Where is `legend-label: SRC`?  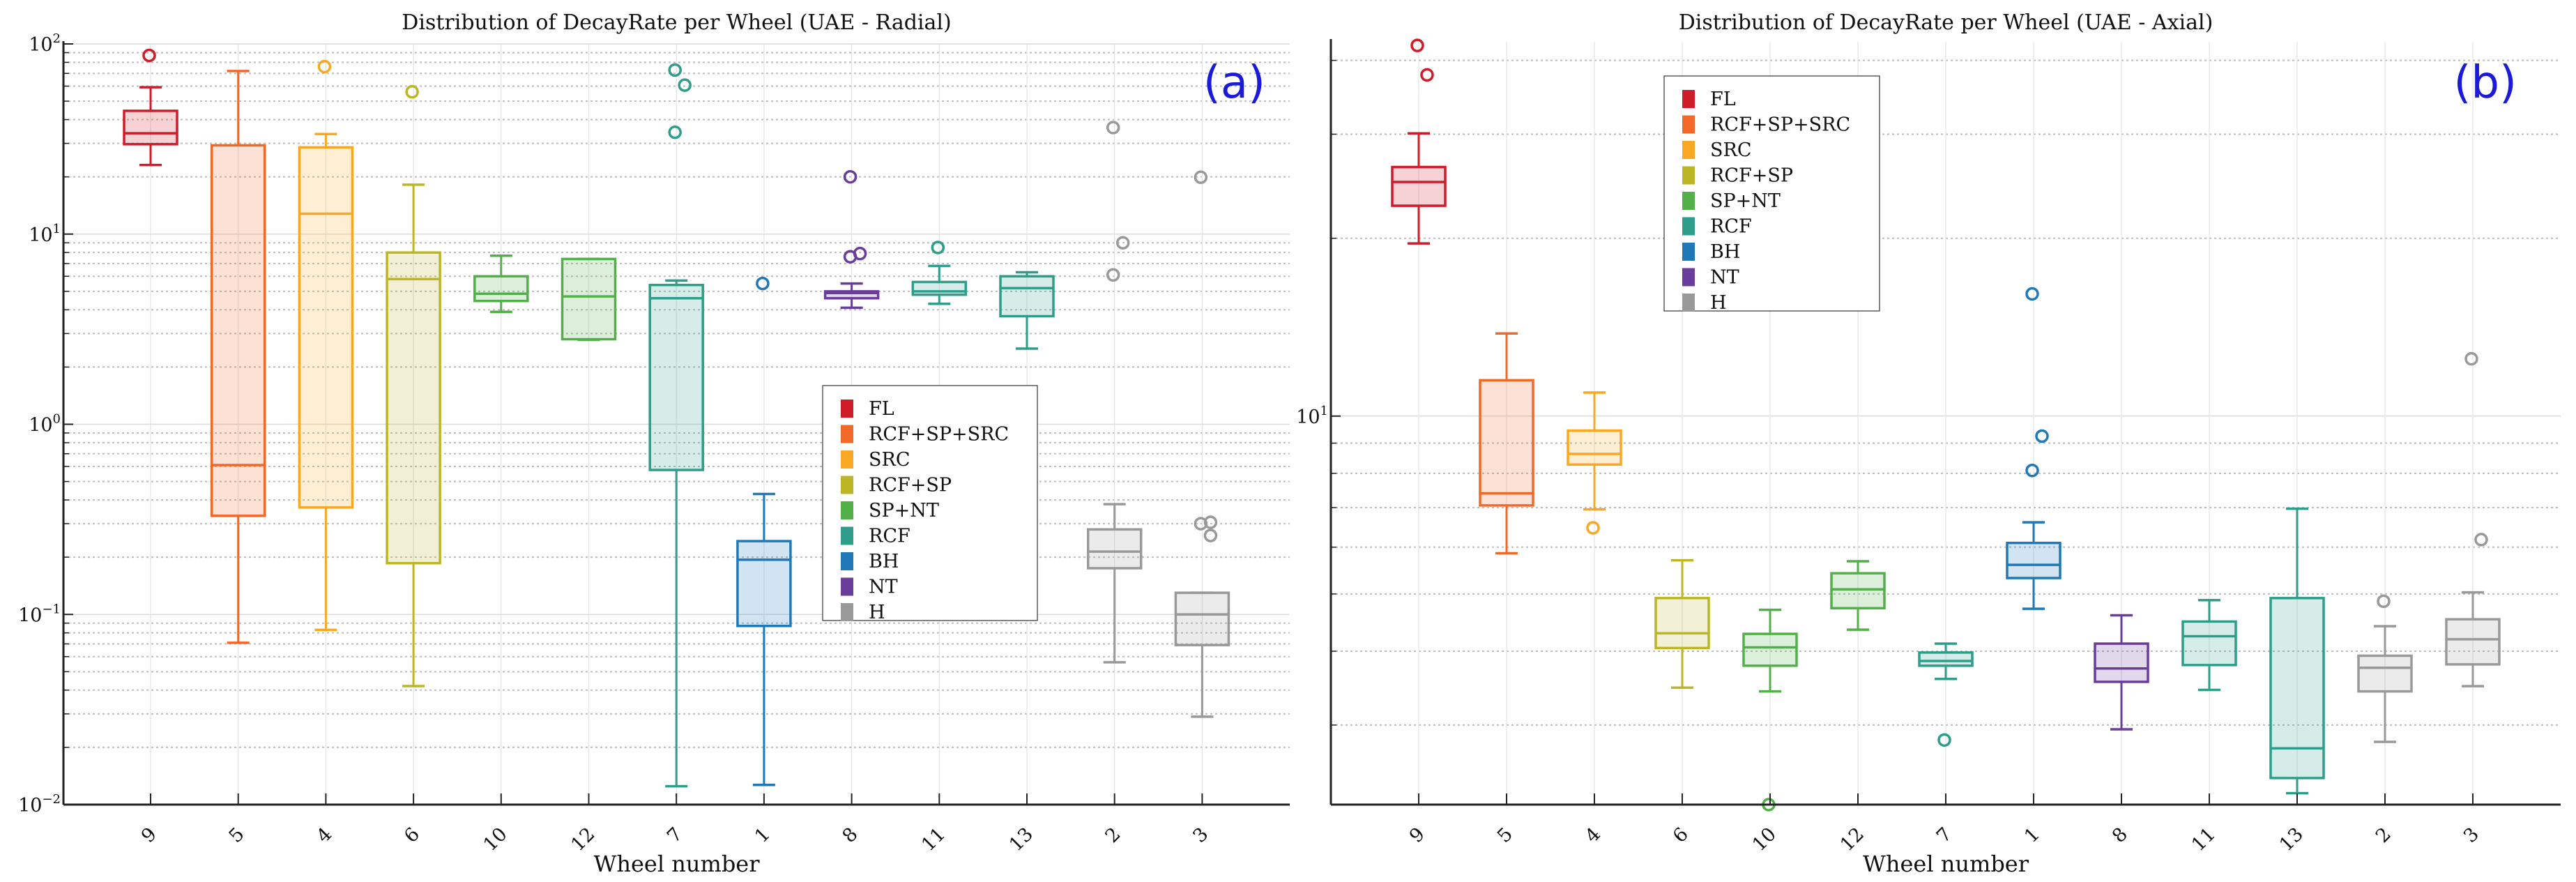 legend-label: SRC is located at coordinates (890, 460).